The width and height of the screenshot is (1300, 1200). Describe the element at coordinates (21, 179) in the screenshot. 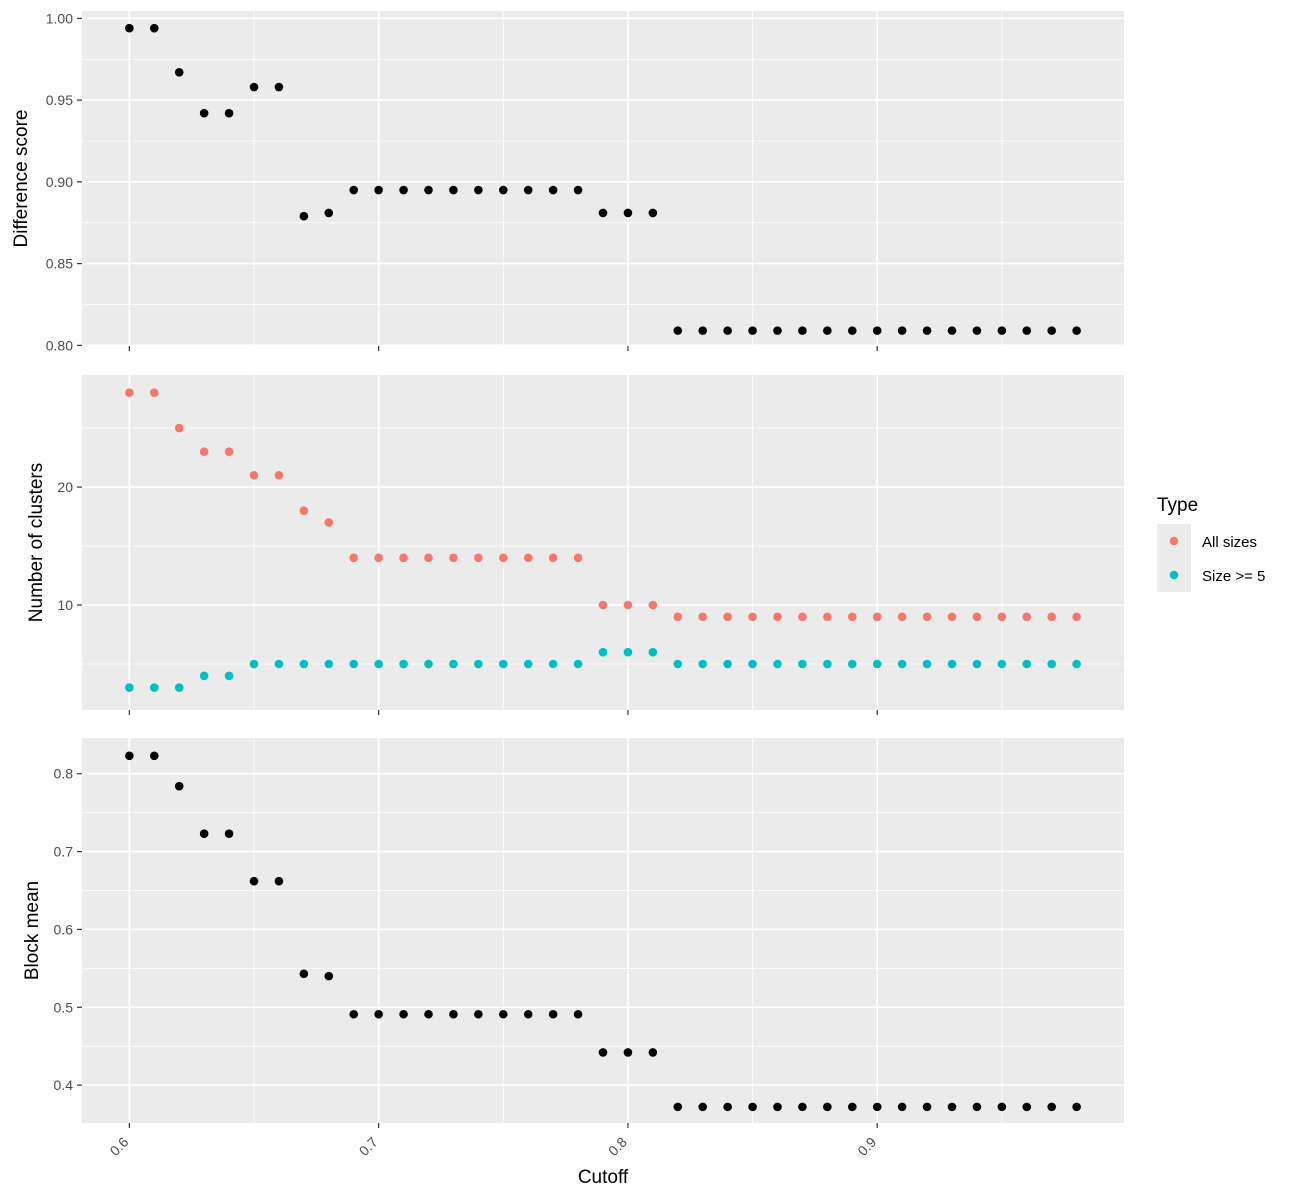

I see `y-axis-title-difference: Difference score` at that location.